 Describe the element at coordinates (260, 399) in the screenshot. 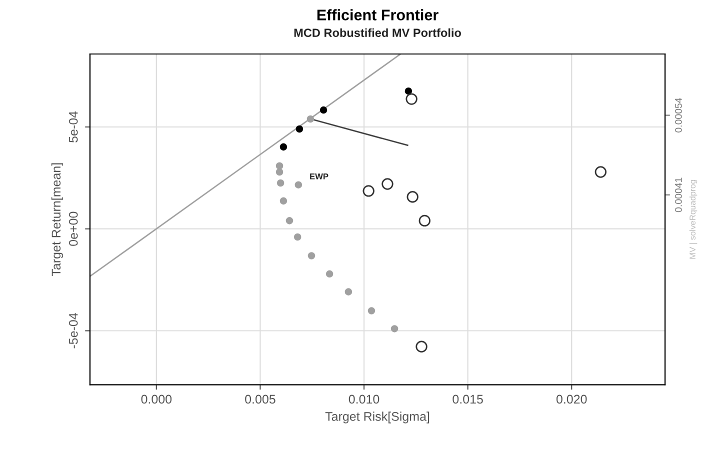

I see `x-tick-label: 0.005` at that location.